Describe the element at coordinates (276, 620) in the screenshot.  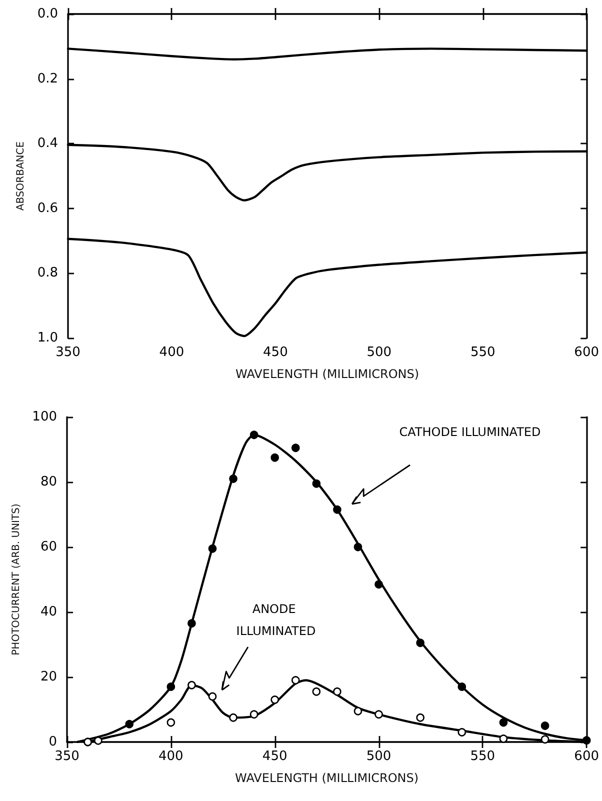
I see `annotation: ANODE ILLUMINATED` at that location.